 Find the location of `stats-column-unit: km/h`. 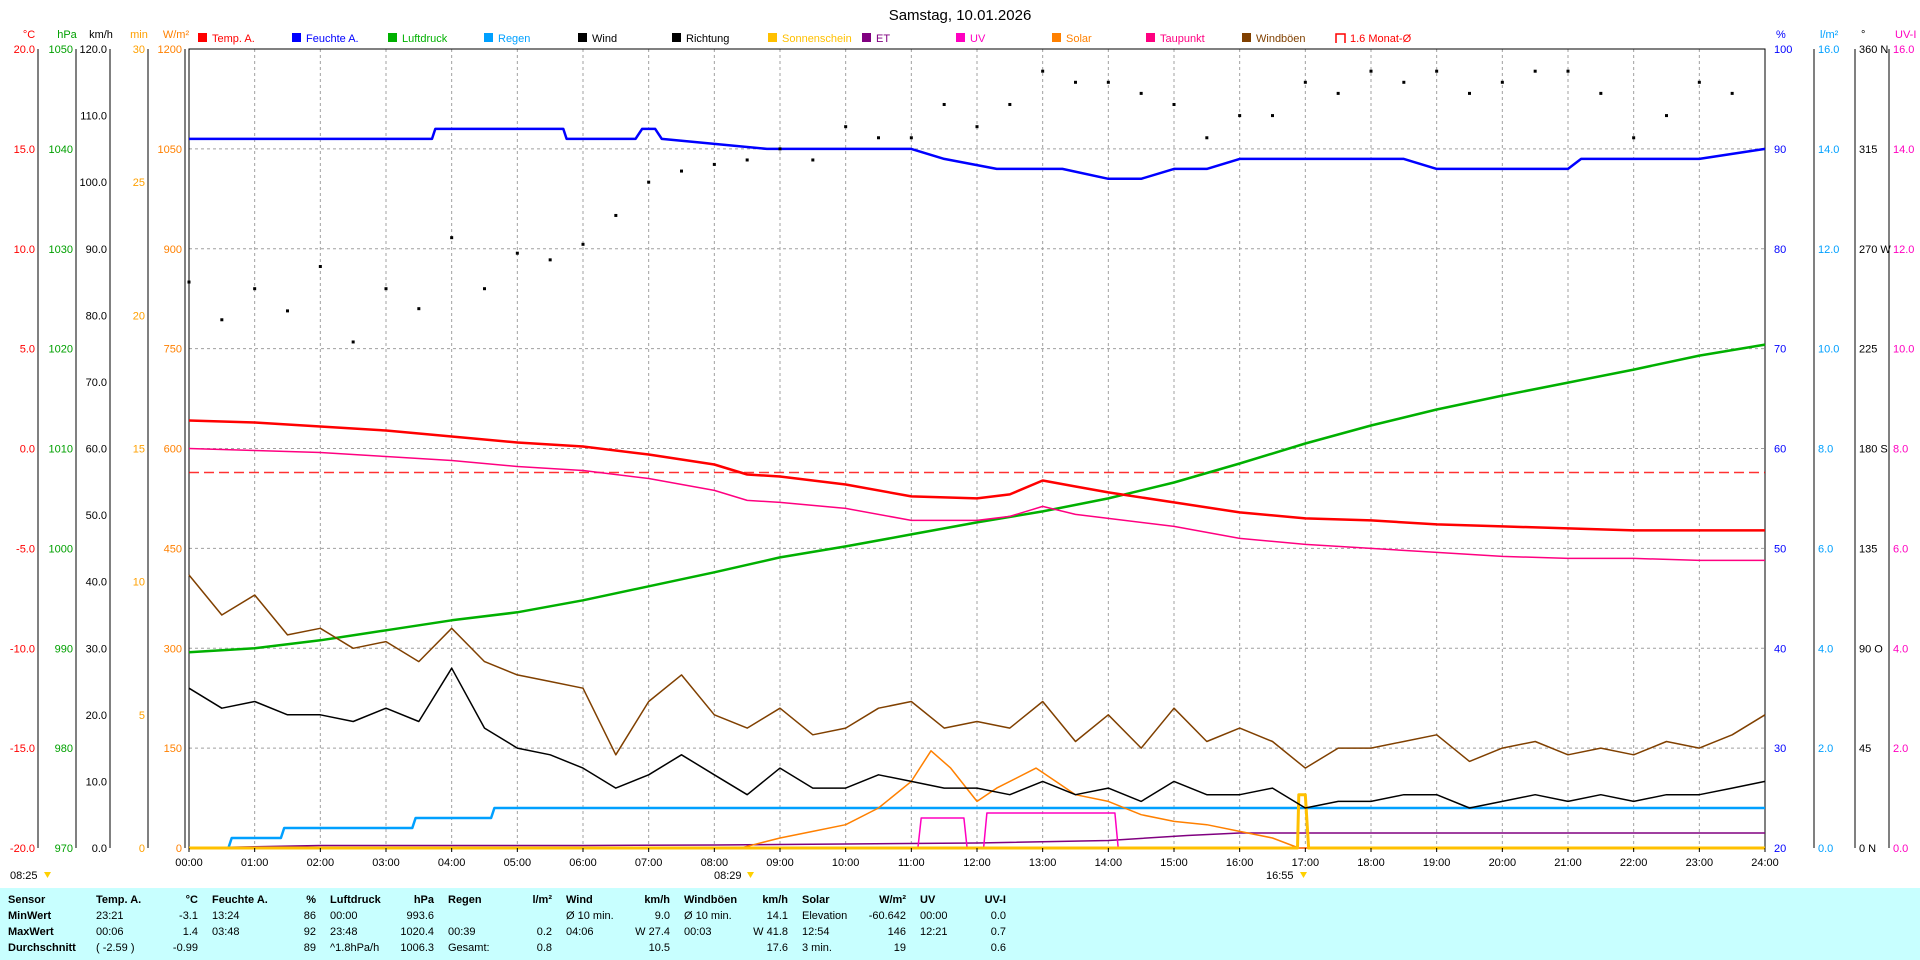

stats-column-unit: km/h is located at coordinates (775, 900).